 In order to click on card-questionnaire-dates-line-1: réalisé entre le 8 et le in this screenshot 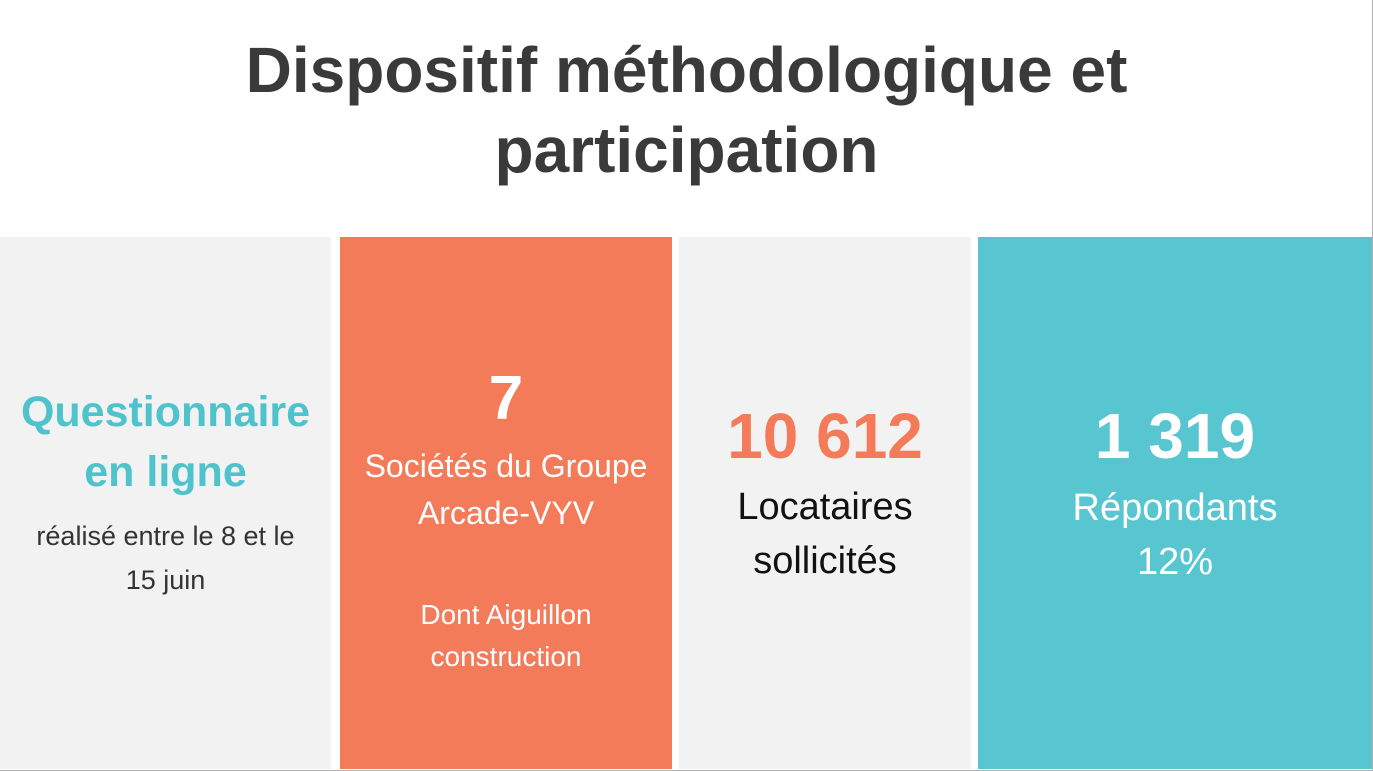, I will do `click(165, 536)`.